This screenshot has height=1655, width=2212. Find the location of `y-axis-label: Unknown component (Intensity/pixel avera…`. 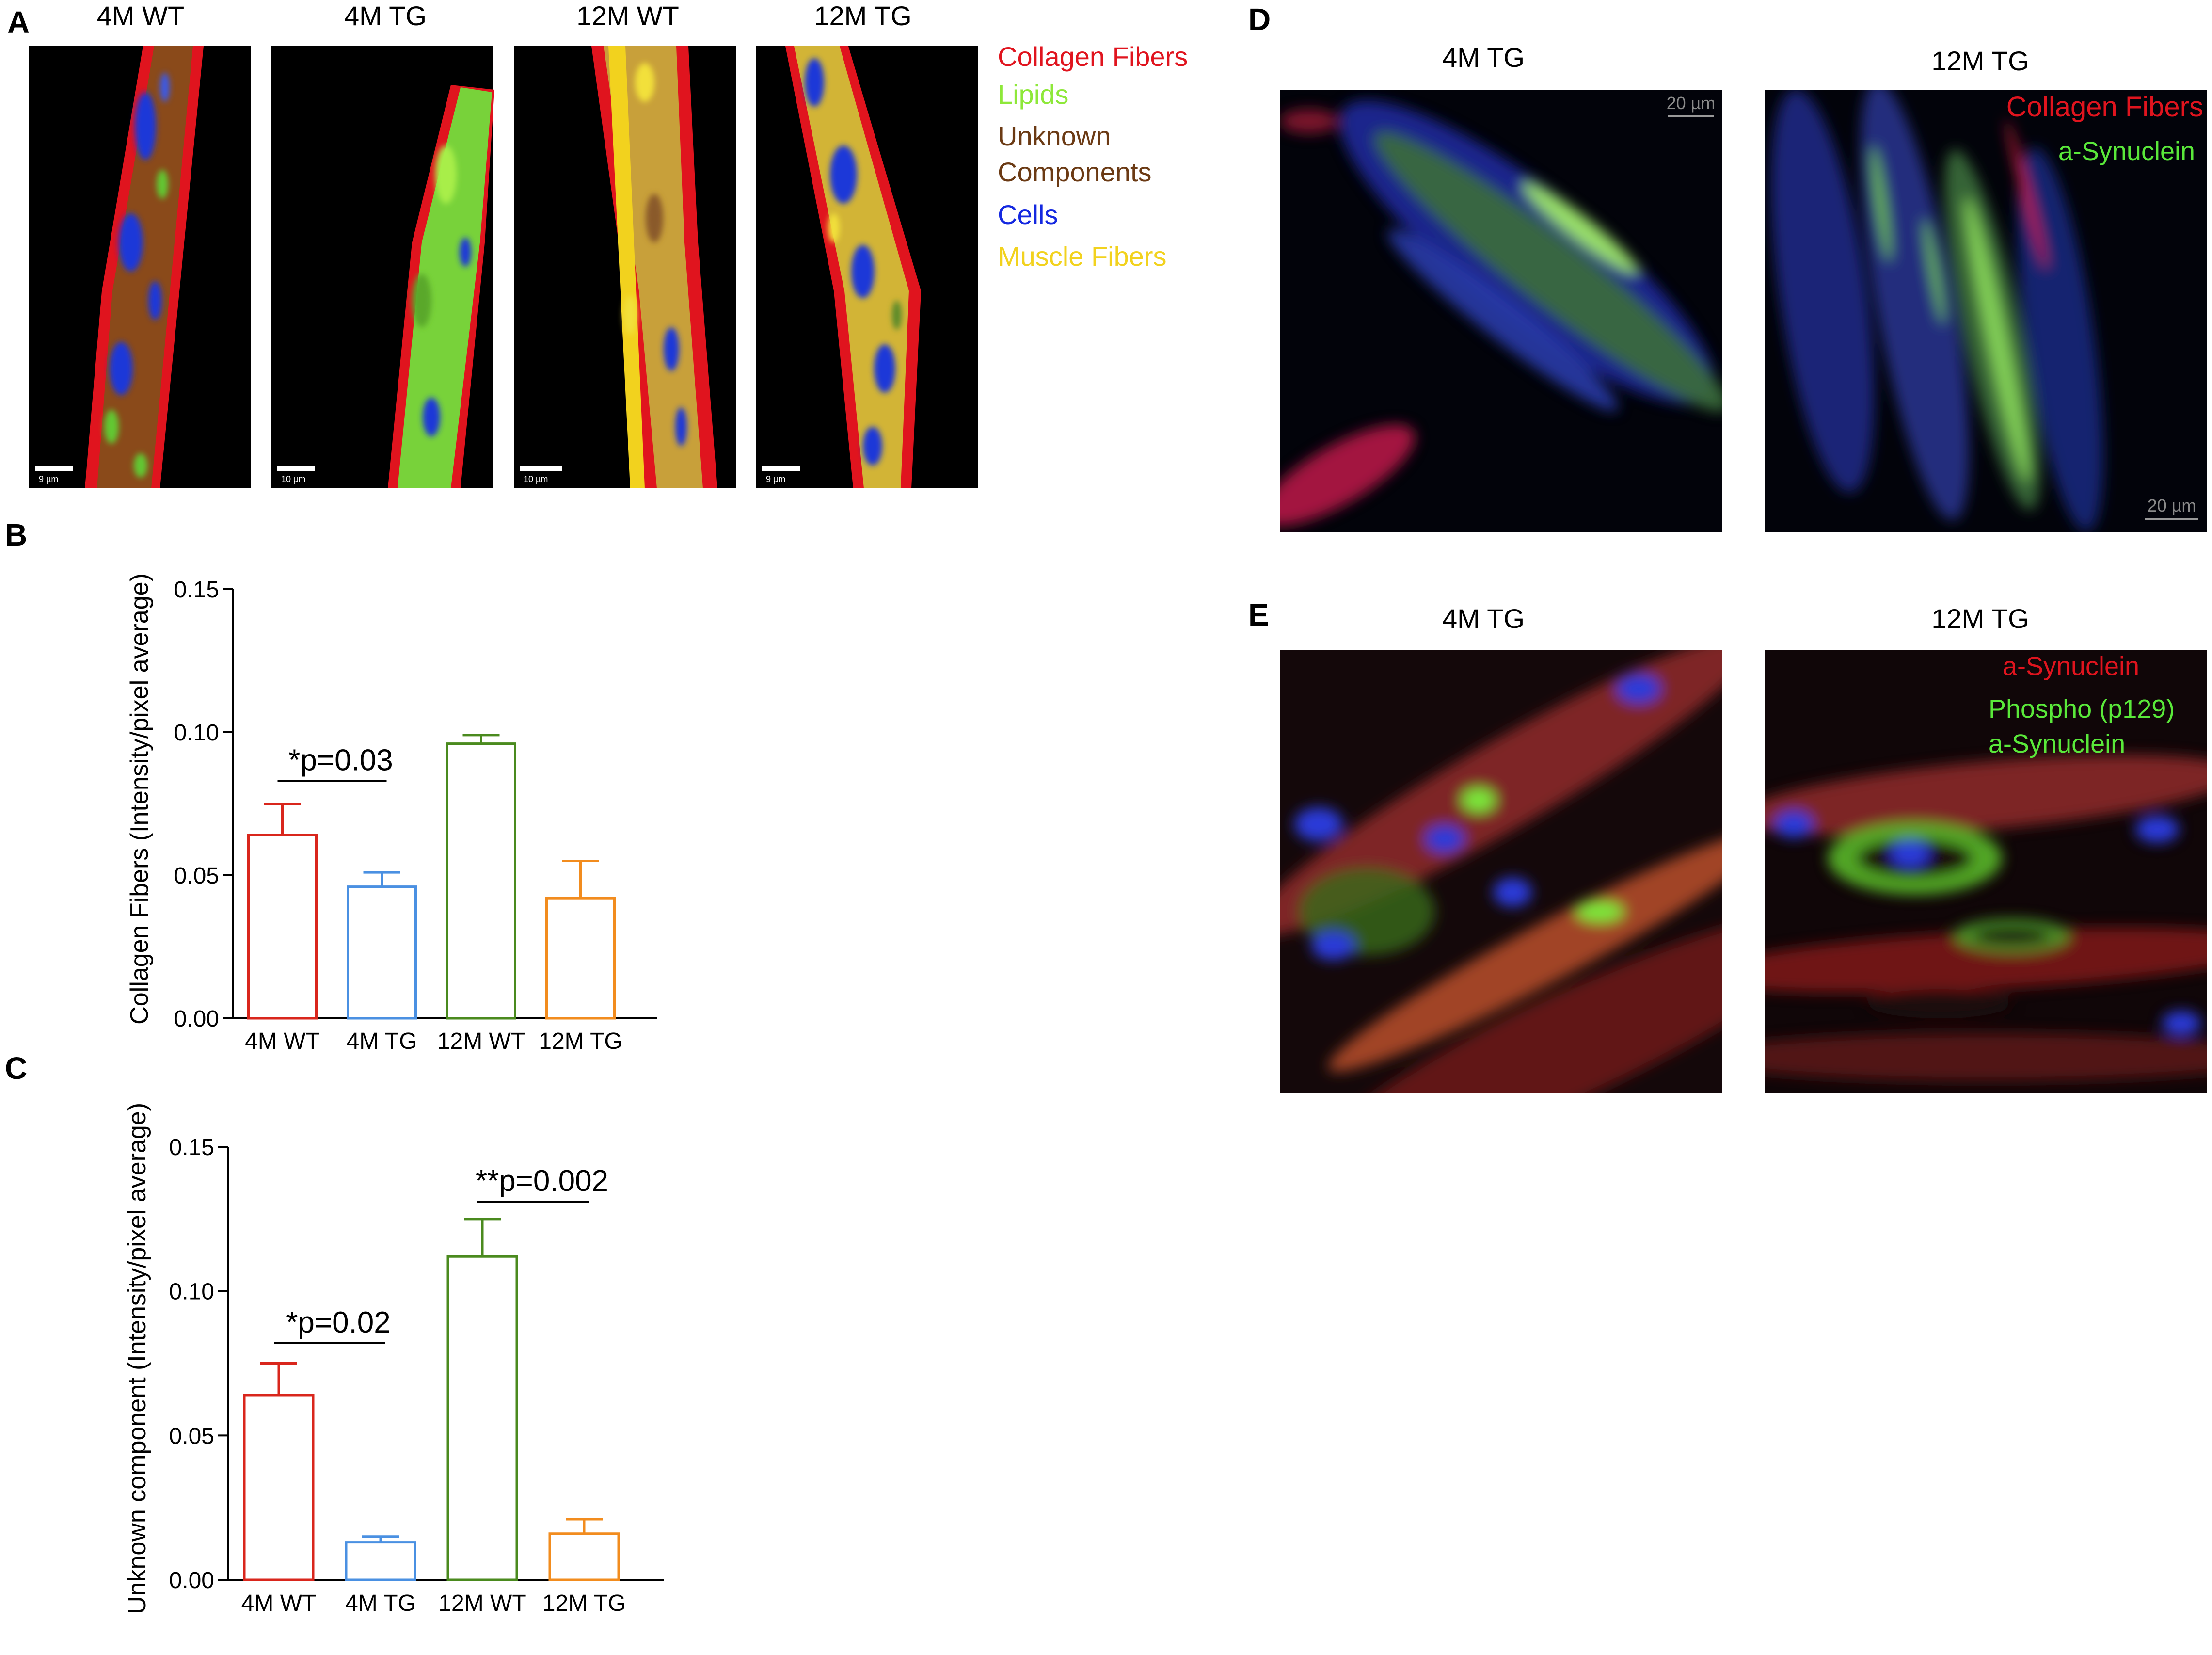

y-axis-label: Unknown component (Intensity/pixel avera… is located at coordinates (137, 1358).